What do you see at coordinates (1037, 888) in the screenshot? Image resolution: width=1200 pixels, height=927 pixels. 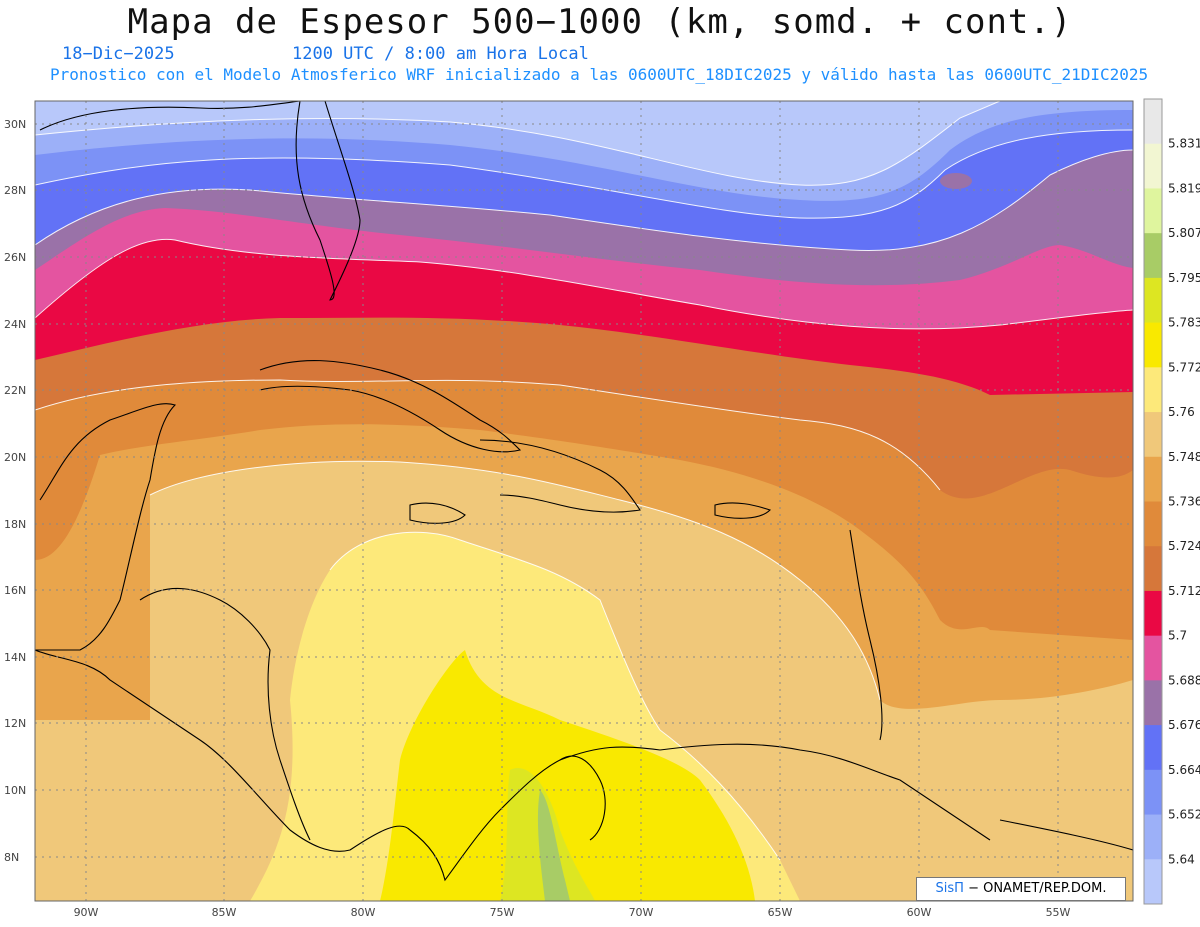 I see `credit-text: − ONAMET/REP.DOM.` at bounding box center [1037, 888].